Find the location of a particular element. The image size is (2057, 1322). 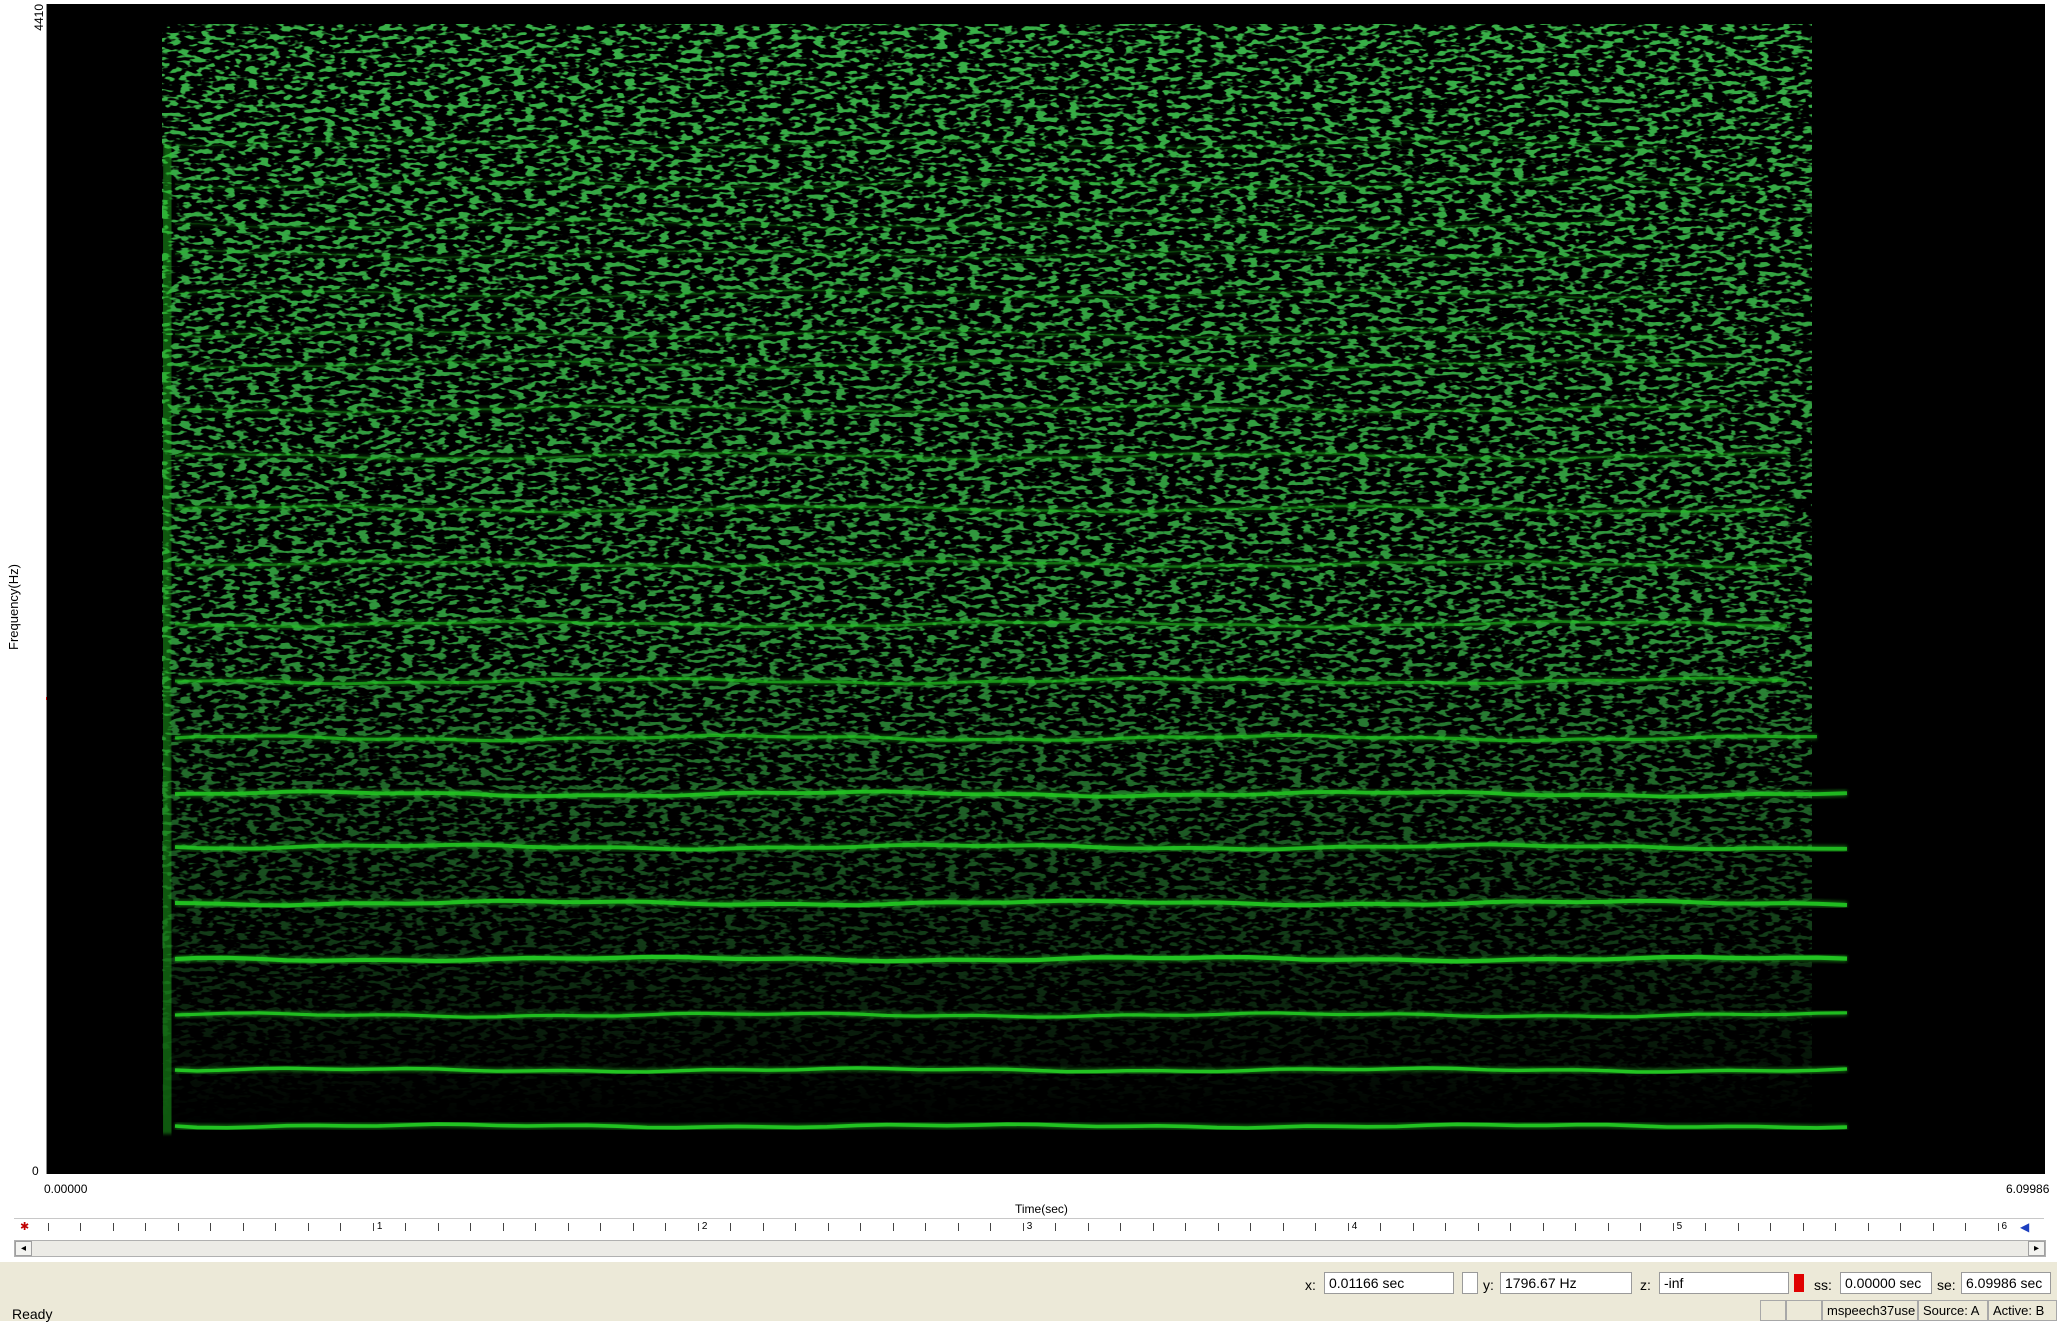

time-start-label: 0.00000 is located at coordinates (66, 1189).